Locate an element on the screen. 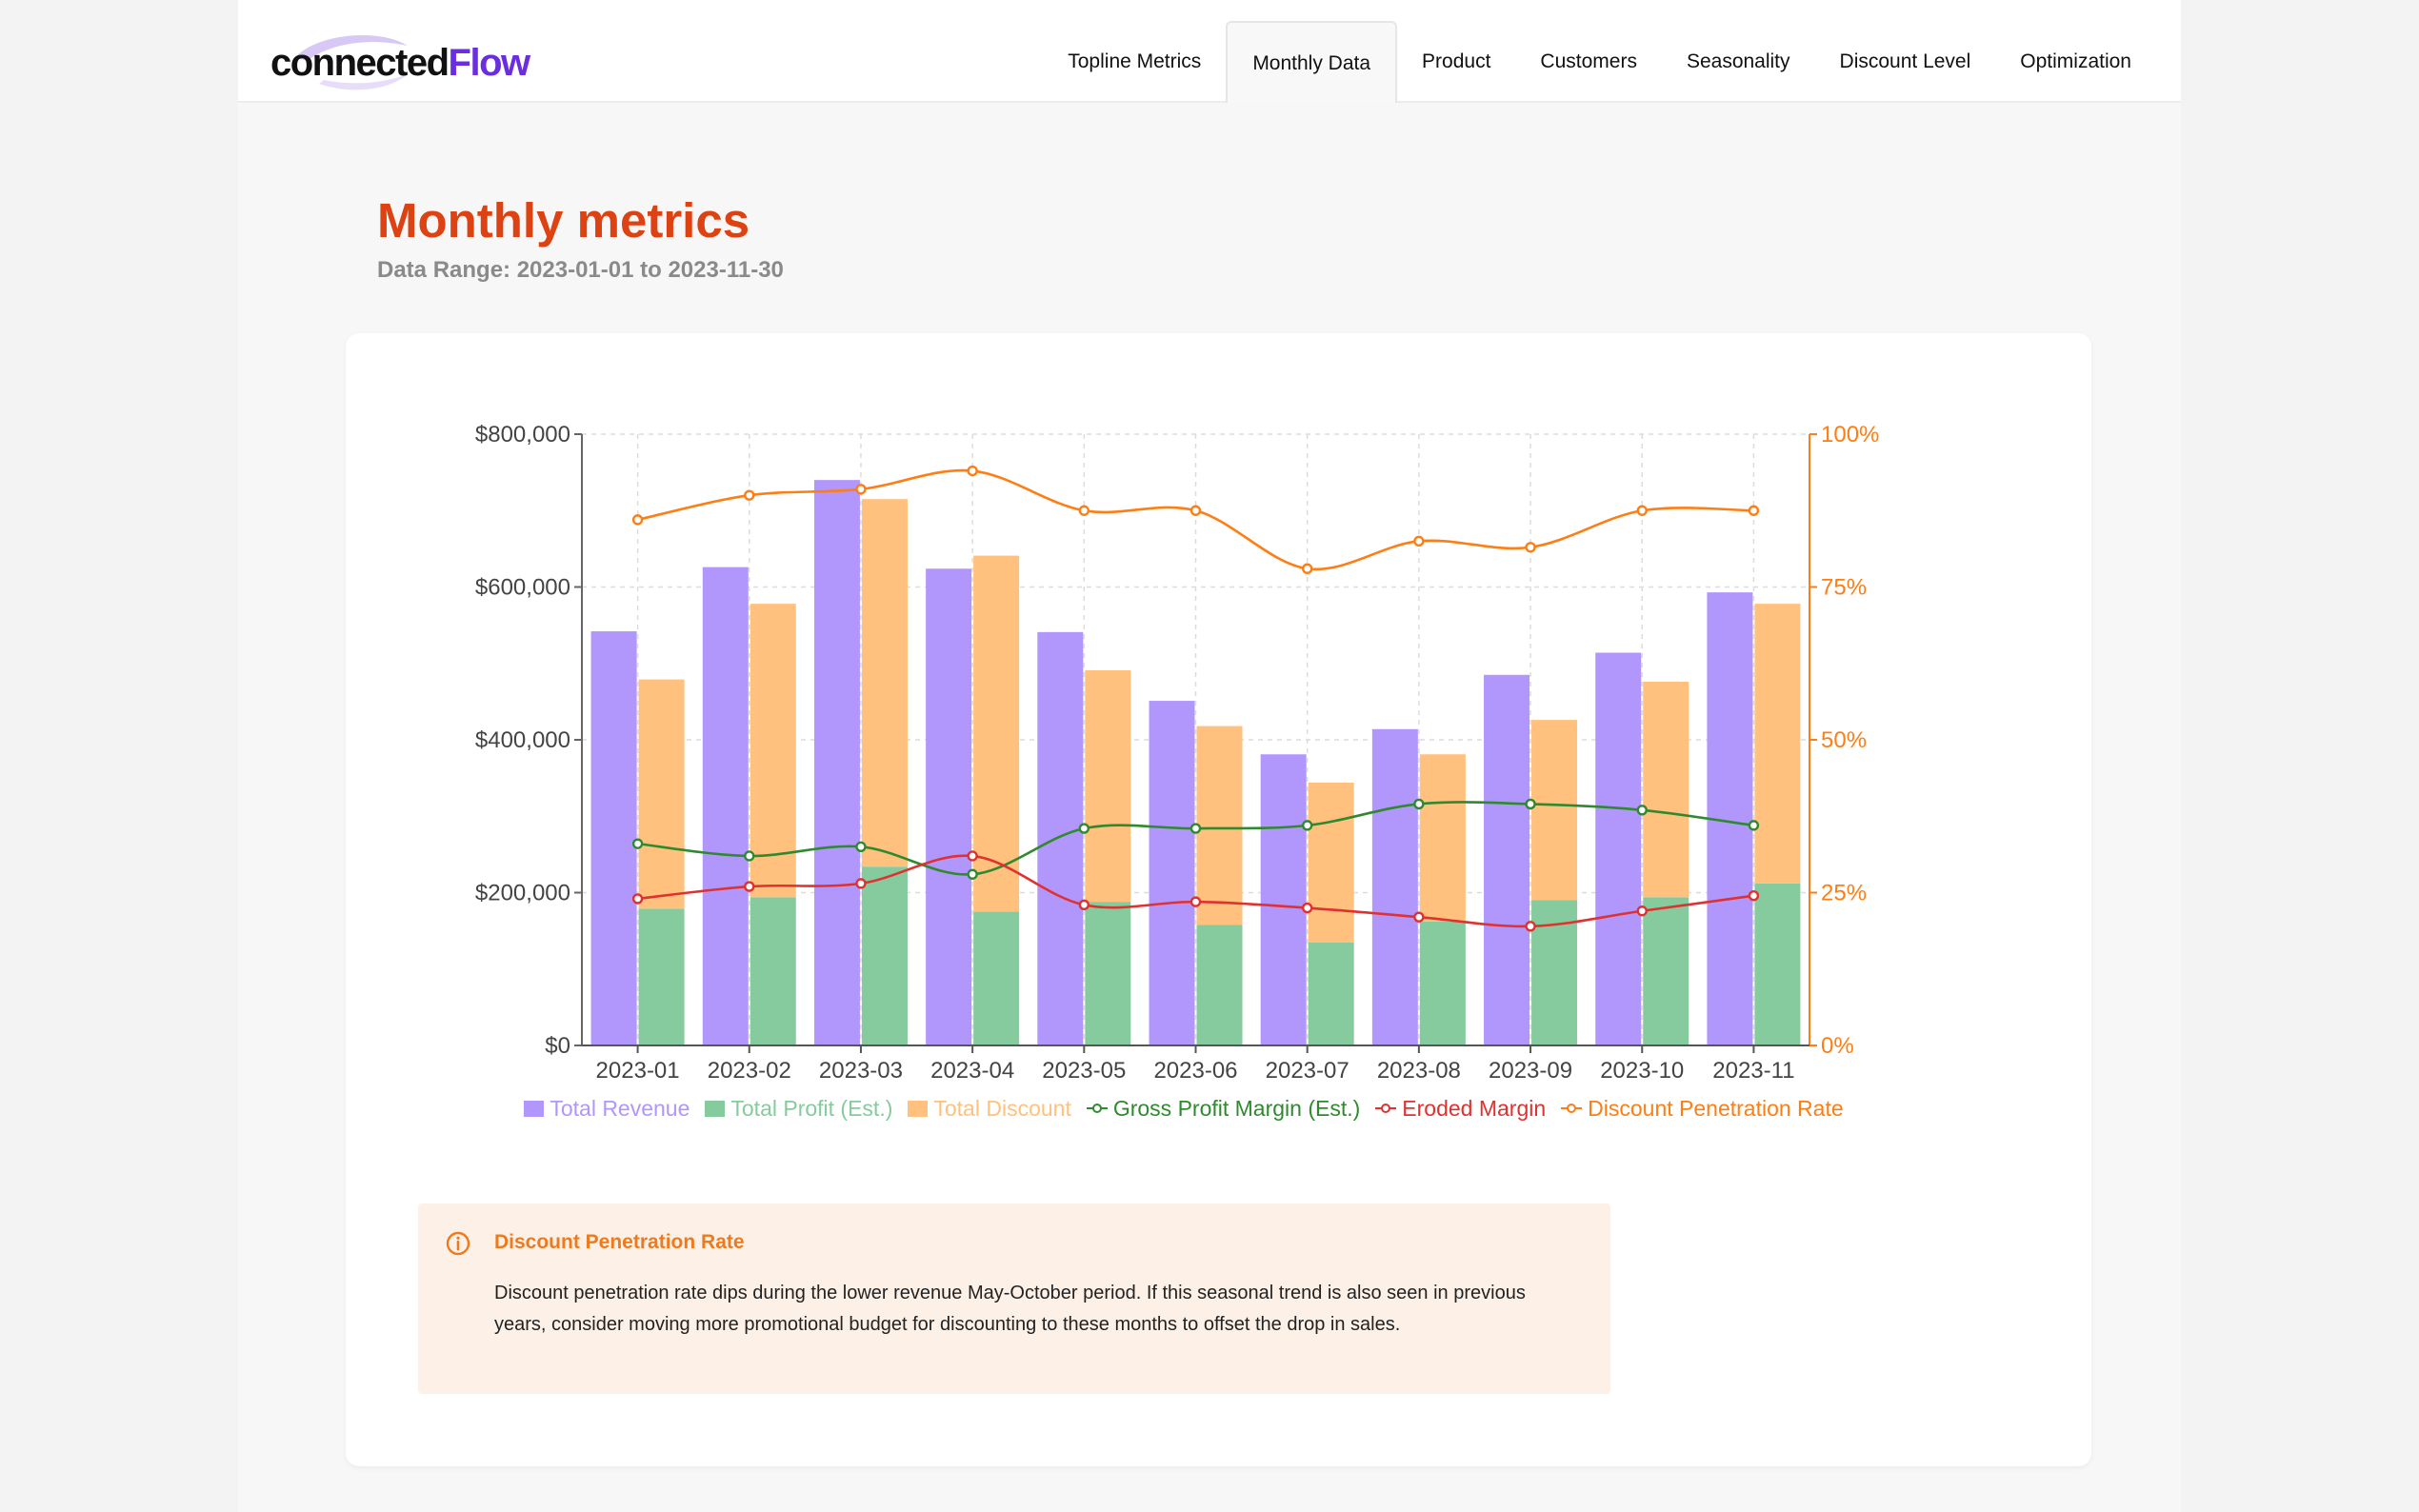  logo-text-connected: connected is located at coordinates (360, 63).